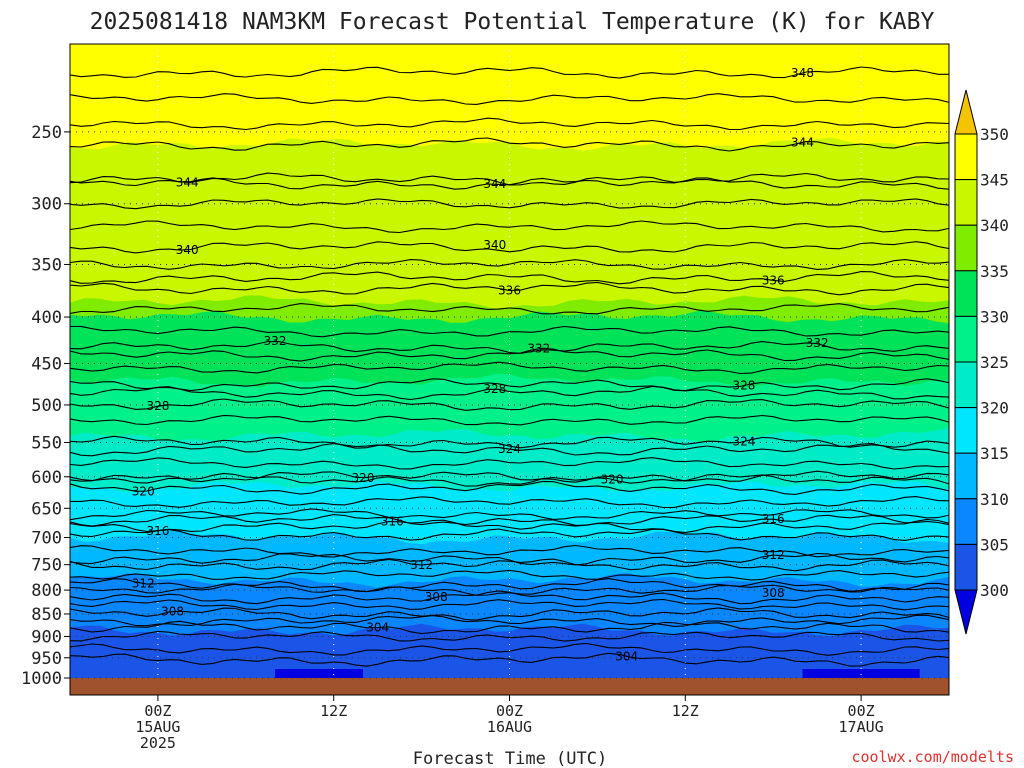 This screenshot has width=1024, height=768. What do you see at coordinates (743, 442) in the screenshot?
I see `contour-label-324: 324` at bounding box center [743, 442].